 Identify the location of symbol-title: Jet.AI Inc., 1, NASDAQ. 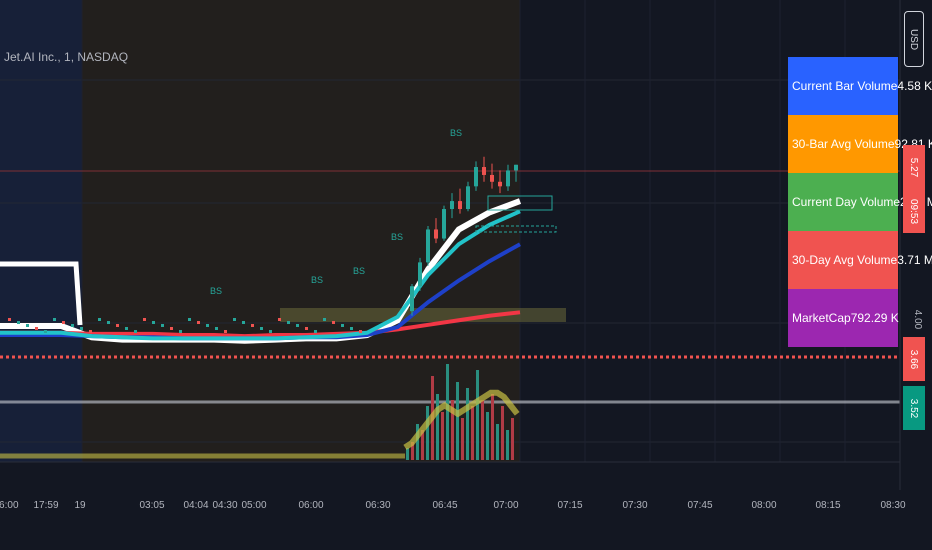
(66, 57).